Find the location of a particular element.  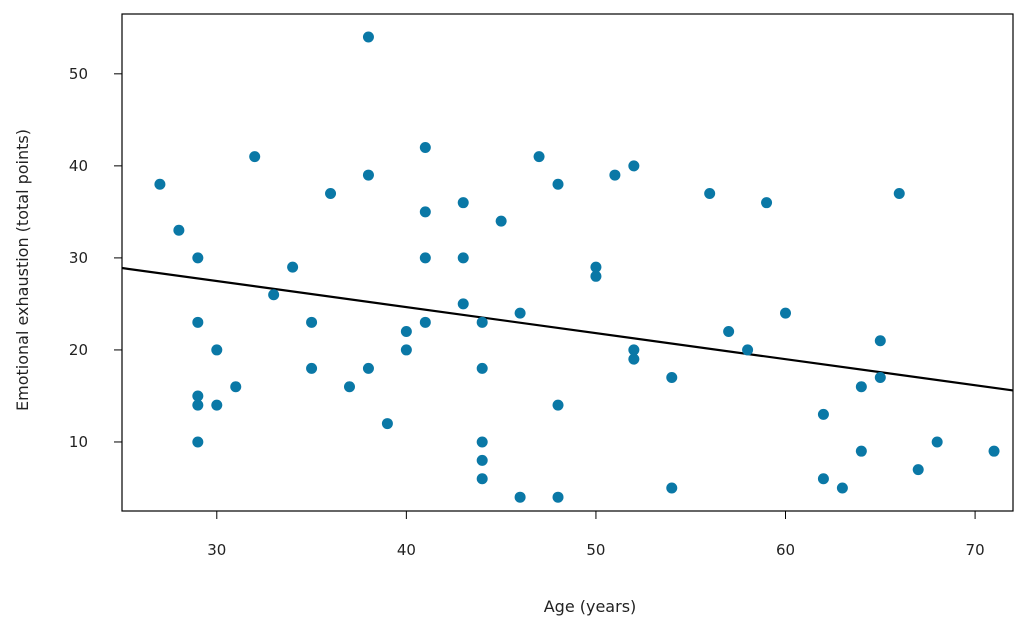

y-tick-label: 20 is located at coordinates (78, 350).